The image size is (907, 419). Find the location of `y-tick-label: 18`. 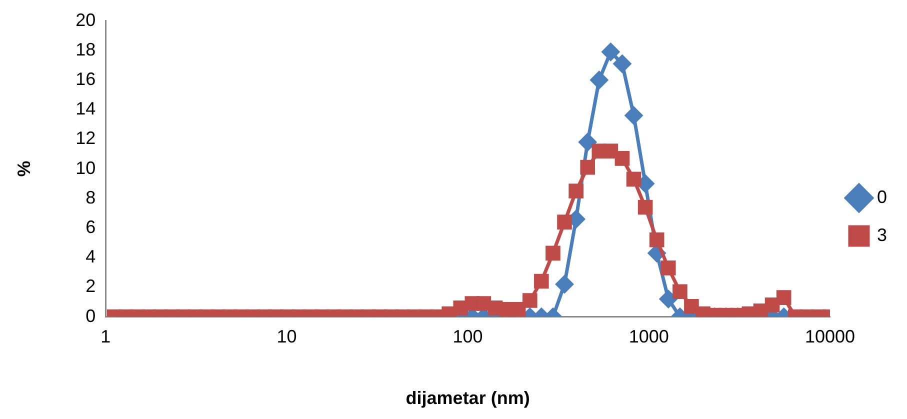

y-tick-label: 18 is located at coordinates (86, 49).